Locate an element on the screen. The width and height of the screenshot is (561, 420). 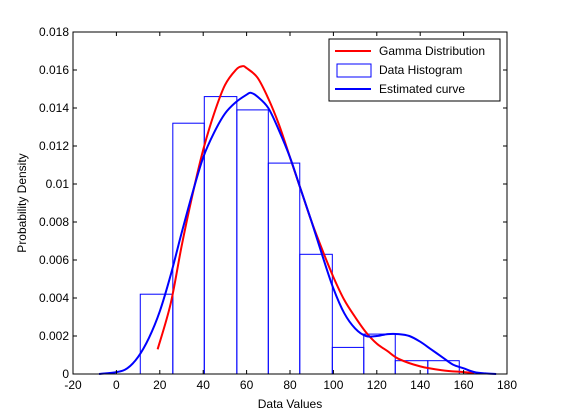
x-tick-label: 140 is located at coordinates (420, 385).